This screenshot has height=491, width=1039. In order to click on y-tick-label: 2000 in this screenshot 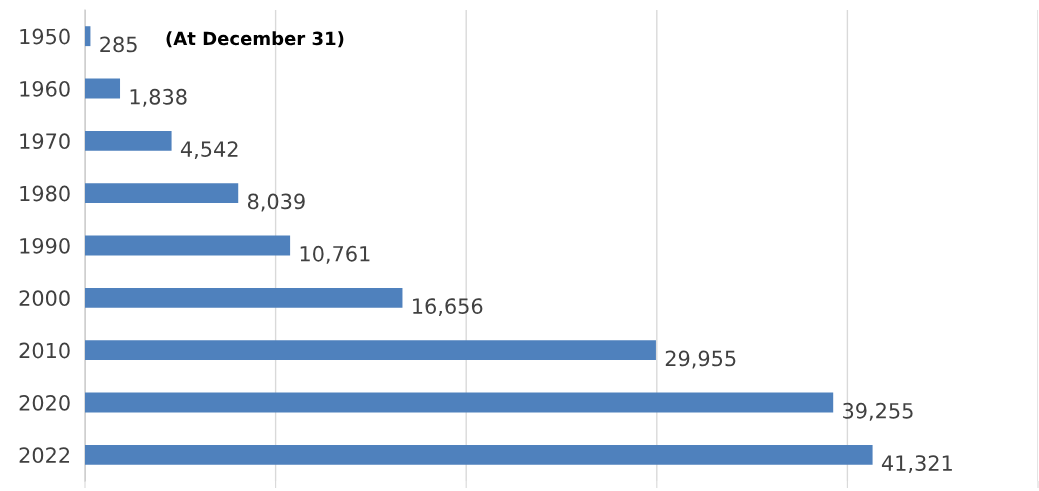, I will do `click(44, 298)`.